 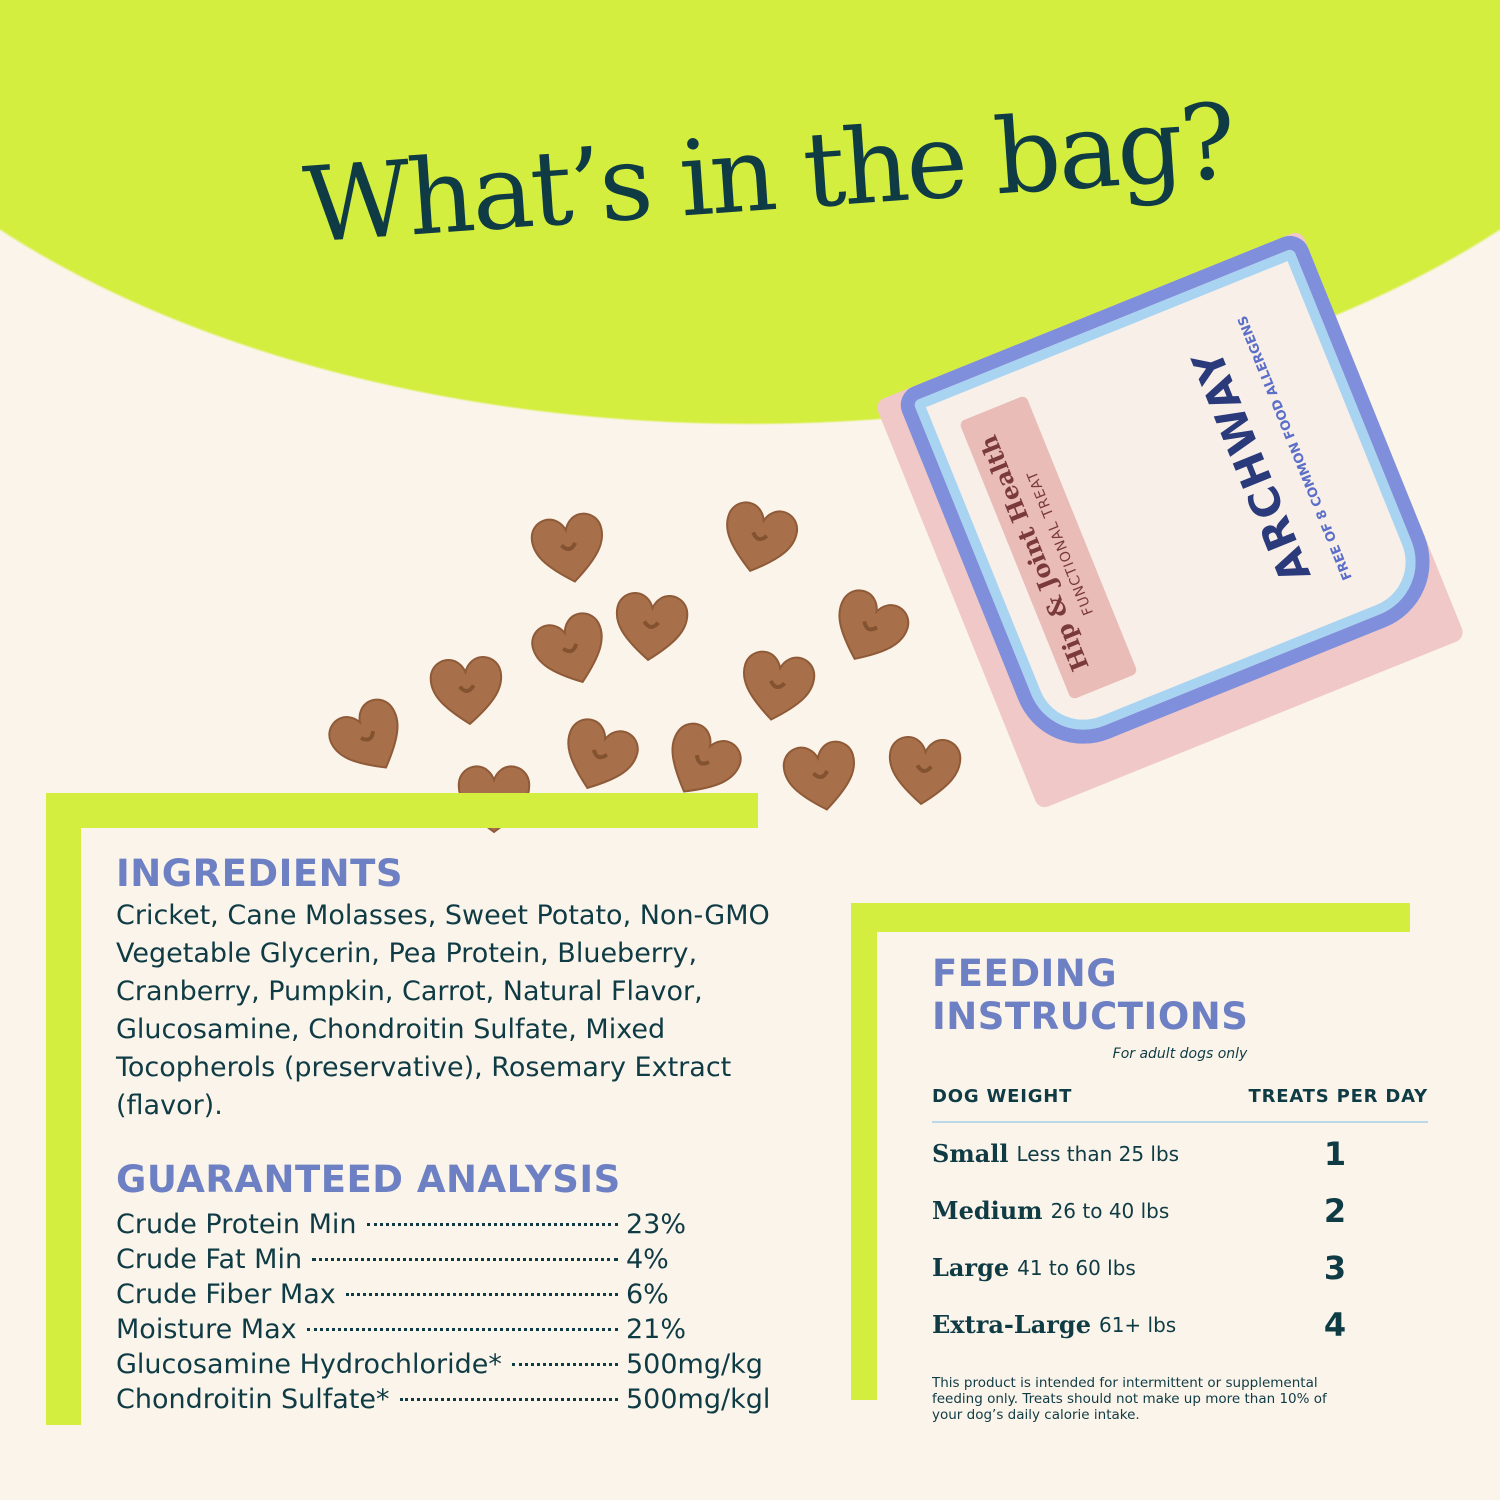 What do you see at coordinates (864, 1151) in the screenshot?
I see `feeding-frame-left` at bounding box center [864, 1151].